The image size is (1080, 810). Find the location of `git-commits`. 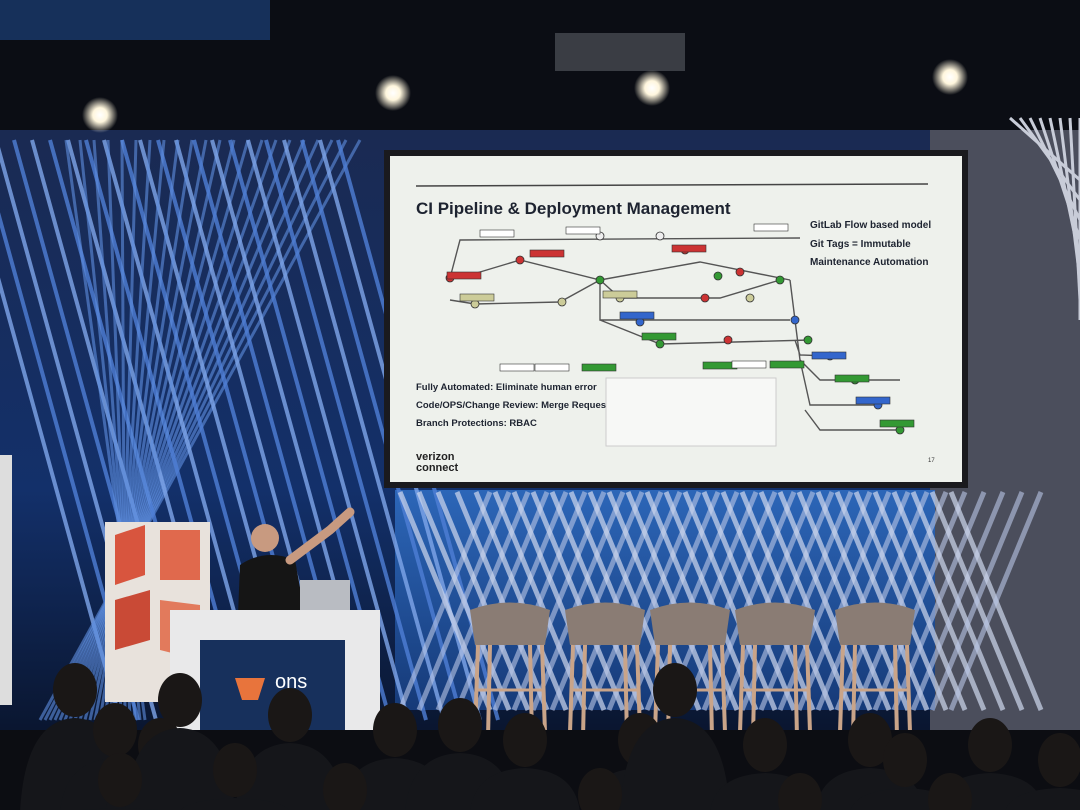

git-commits is located at coordinates (680, 329).